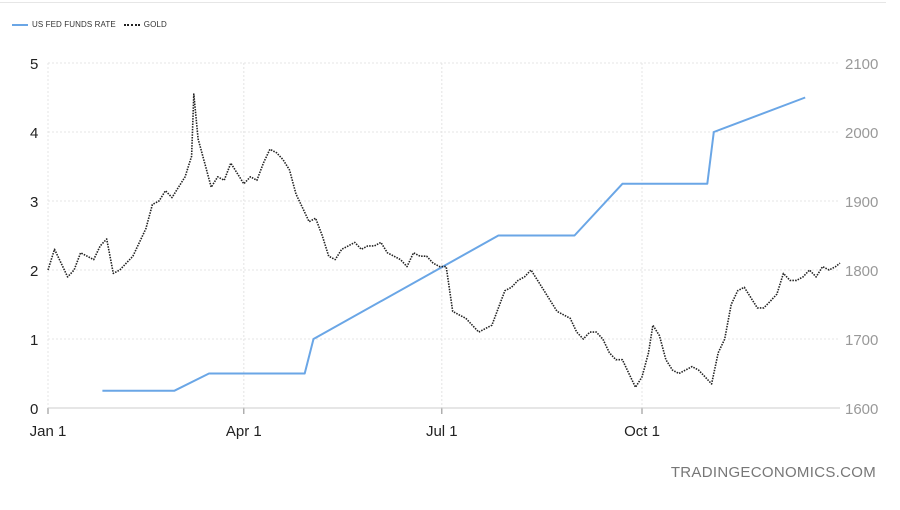  Describe the element at coordinates (642, 431) in the screenshot. I see `x-axis-tick-label: Oct 1` at that location.